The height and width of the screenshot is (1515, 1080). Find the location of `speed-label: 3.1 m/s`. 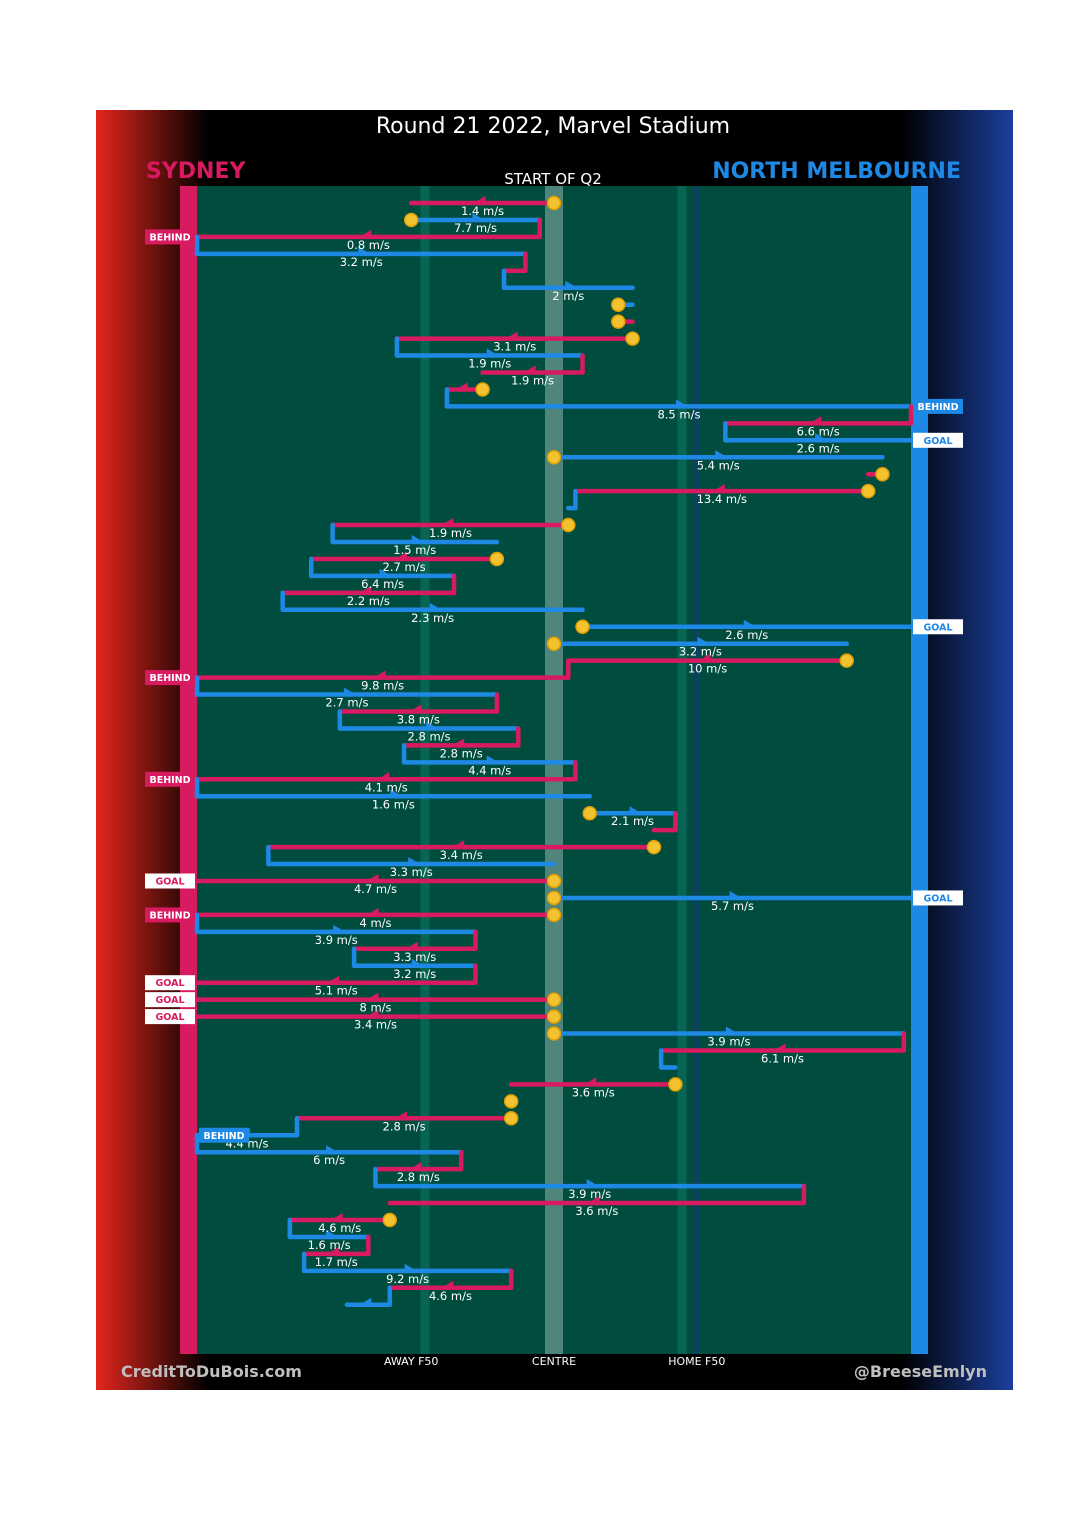

speed-label: 3.1 m/s is located at coordinates (514, 347).